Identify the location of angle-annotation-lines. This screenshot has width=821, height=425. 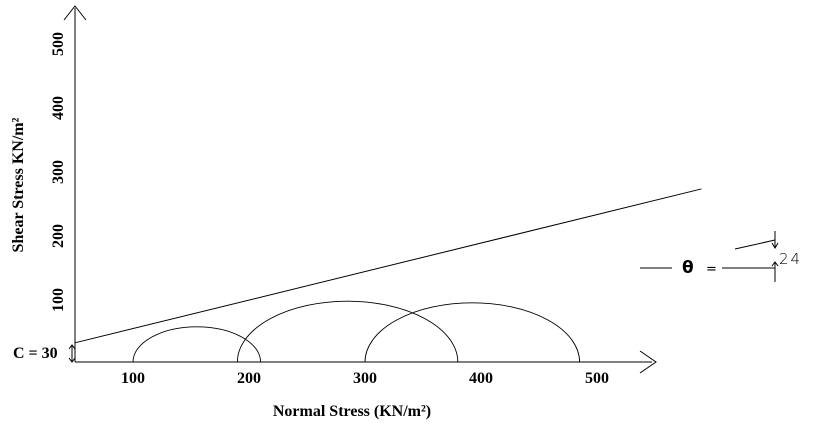
(709, 256).